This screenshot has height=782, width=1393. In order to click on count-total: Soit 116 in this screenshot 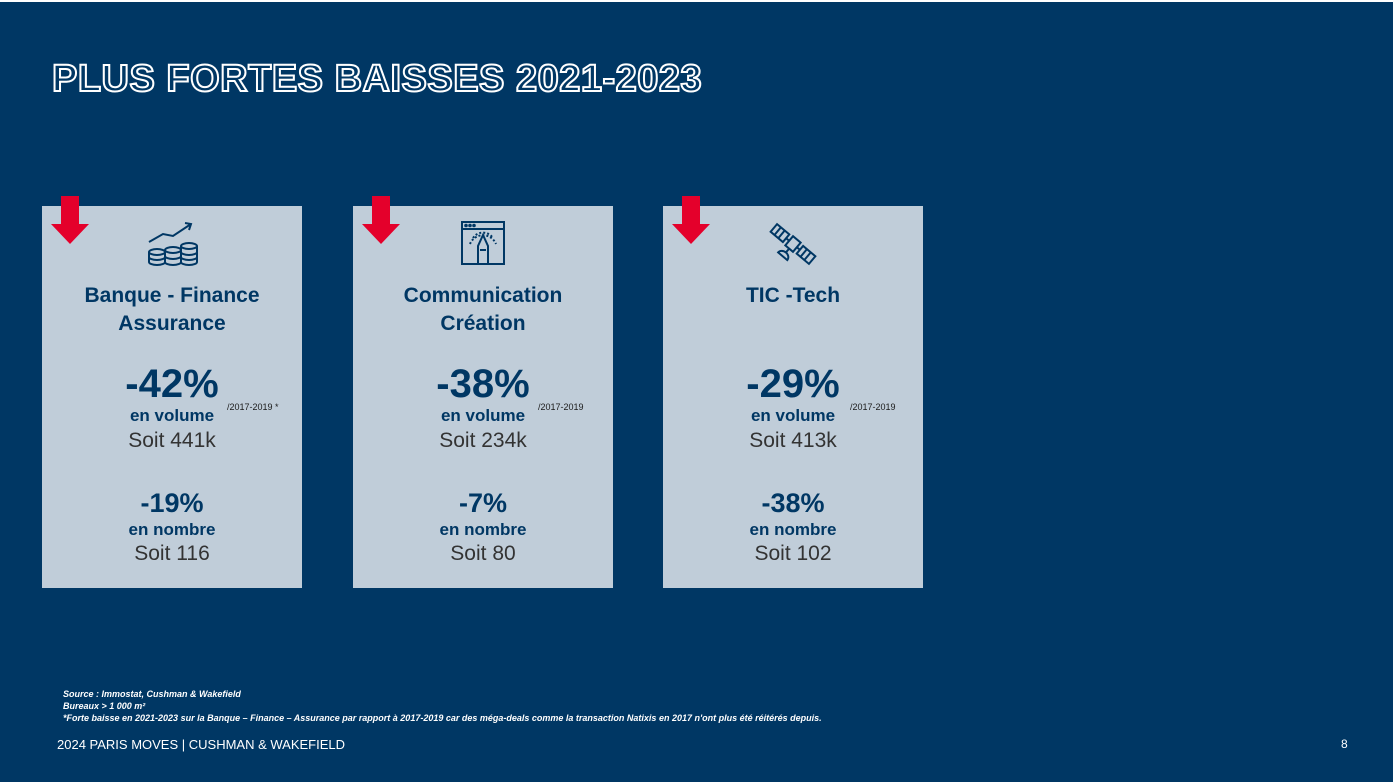, I will do `click(172, 553)`.